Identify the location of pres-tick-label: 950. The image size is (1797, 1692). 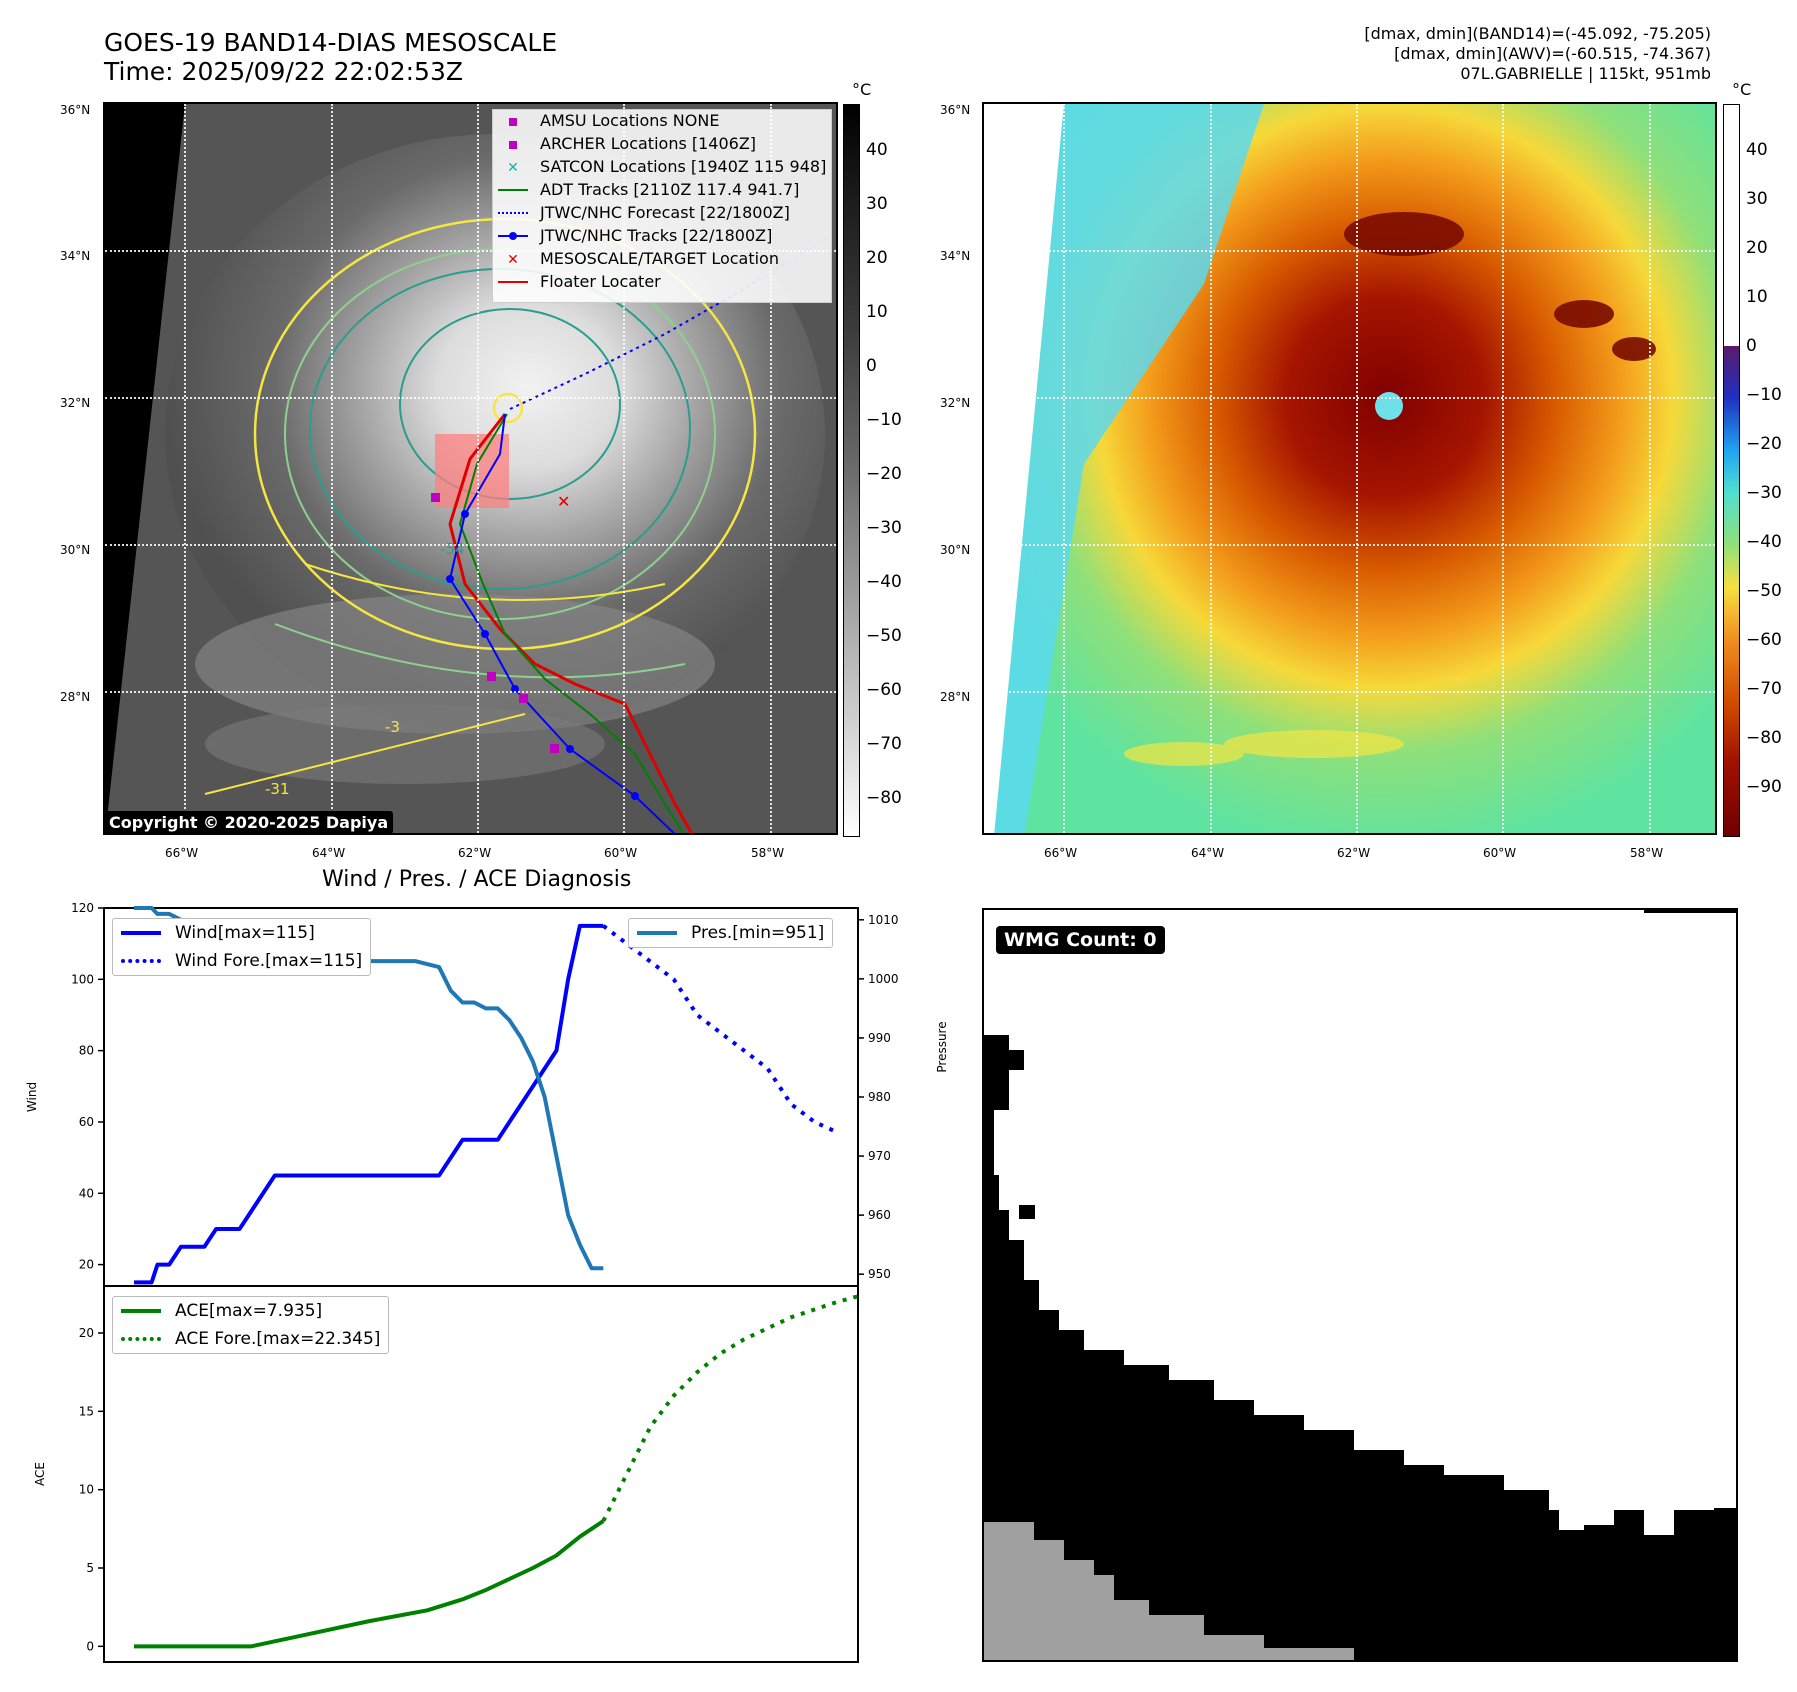
(879, 1274).